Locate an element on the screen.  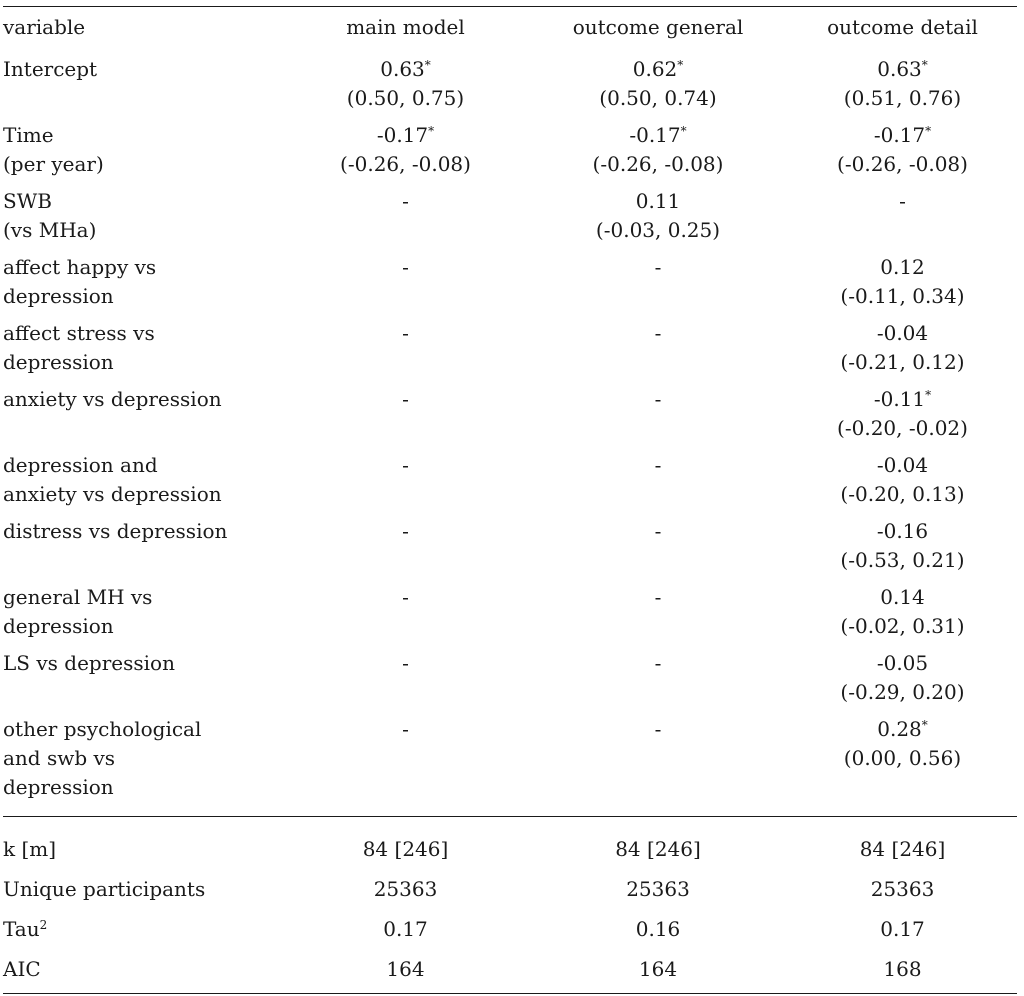
estimate-line: -0.16 is located at coordinates (902, 531).